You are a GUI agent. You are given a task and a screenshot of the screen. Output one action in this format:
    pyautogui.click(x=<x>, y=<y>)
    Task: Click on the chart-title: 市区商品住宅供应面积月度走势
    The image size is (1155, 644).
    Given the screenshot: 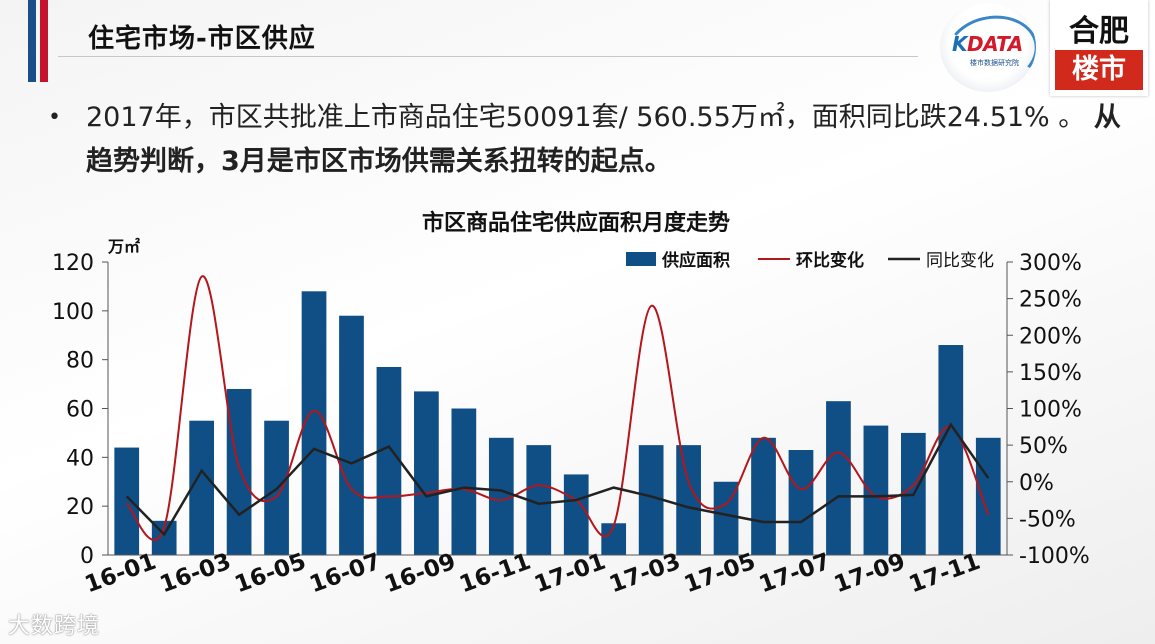 What is the action you would take?
    pyautogui.click(x=576, y=223)
    